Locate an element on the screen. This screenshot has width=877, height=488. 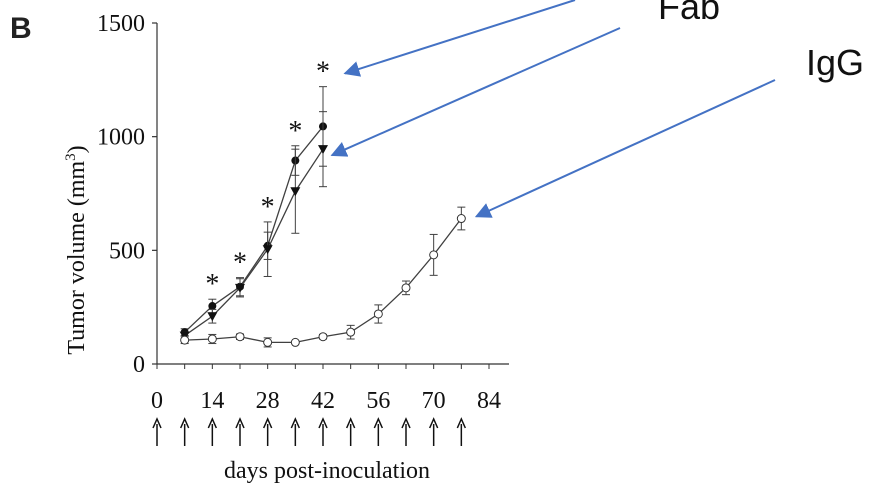
y-tick-label: 1500 is located at coordinates (121, 24).